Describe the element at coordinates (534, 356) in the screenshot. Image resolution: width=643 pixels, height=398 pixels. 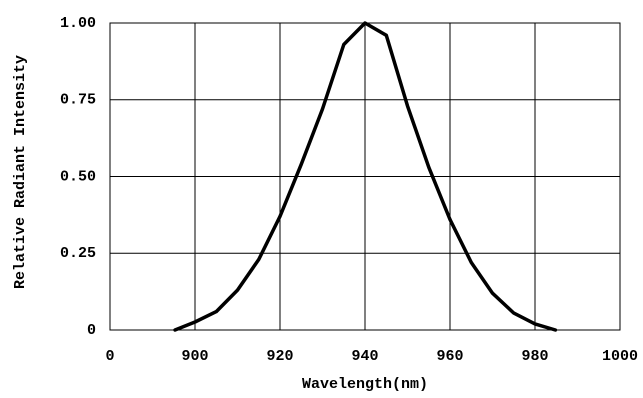
I see `x-tick-label: 980` at that location.